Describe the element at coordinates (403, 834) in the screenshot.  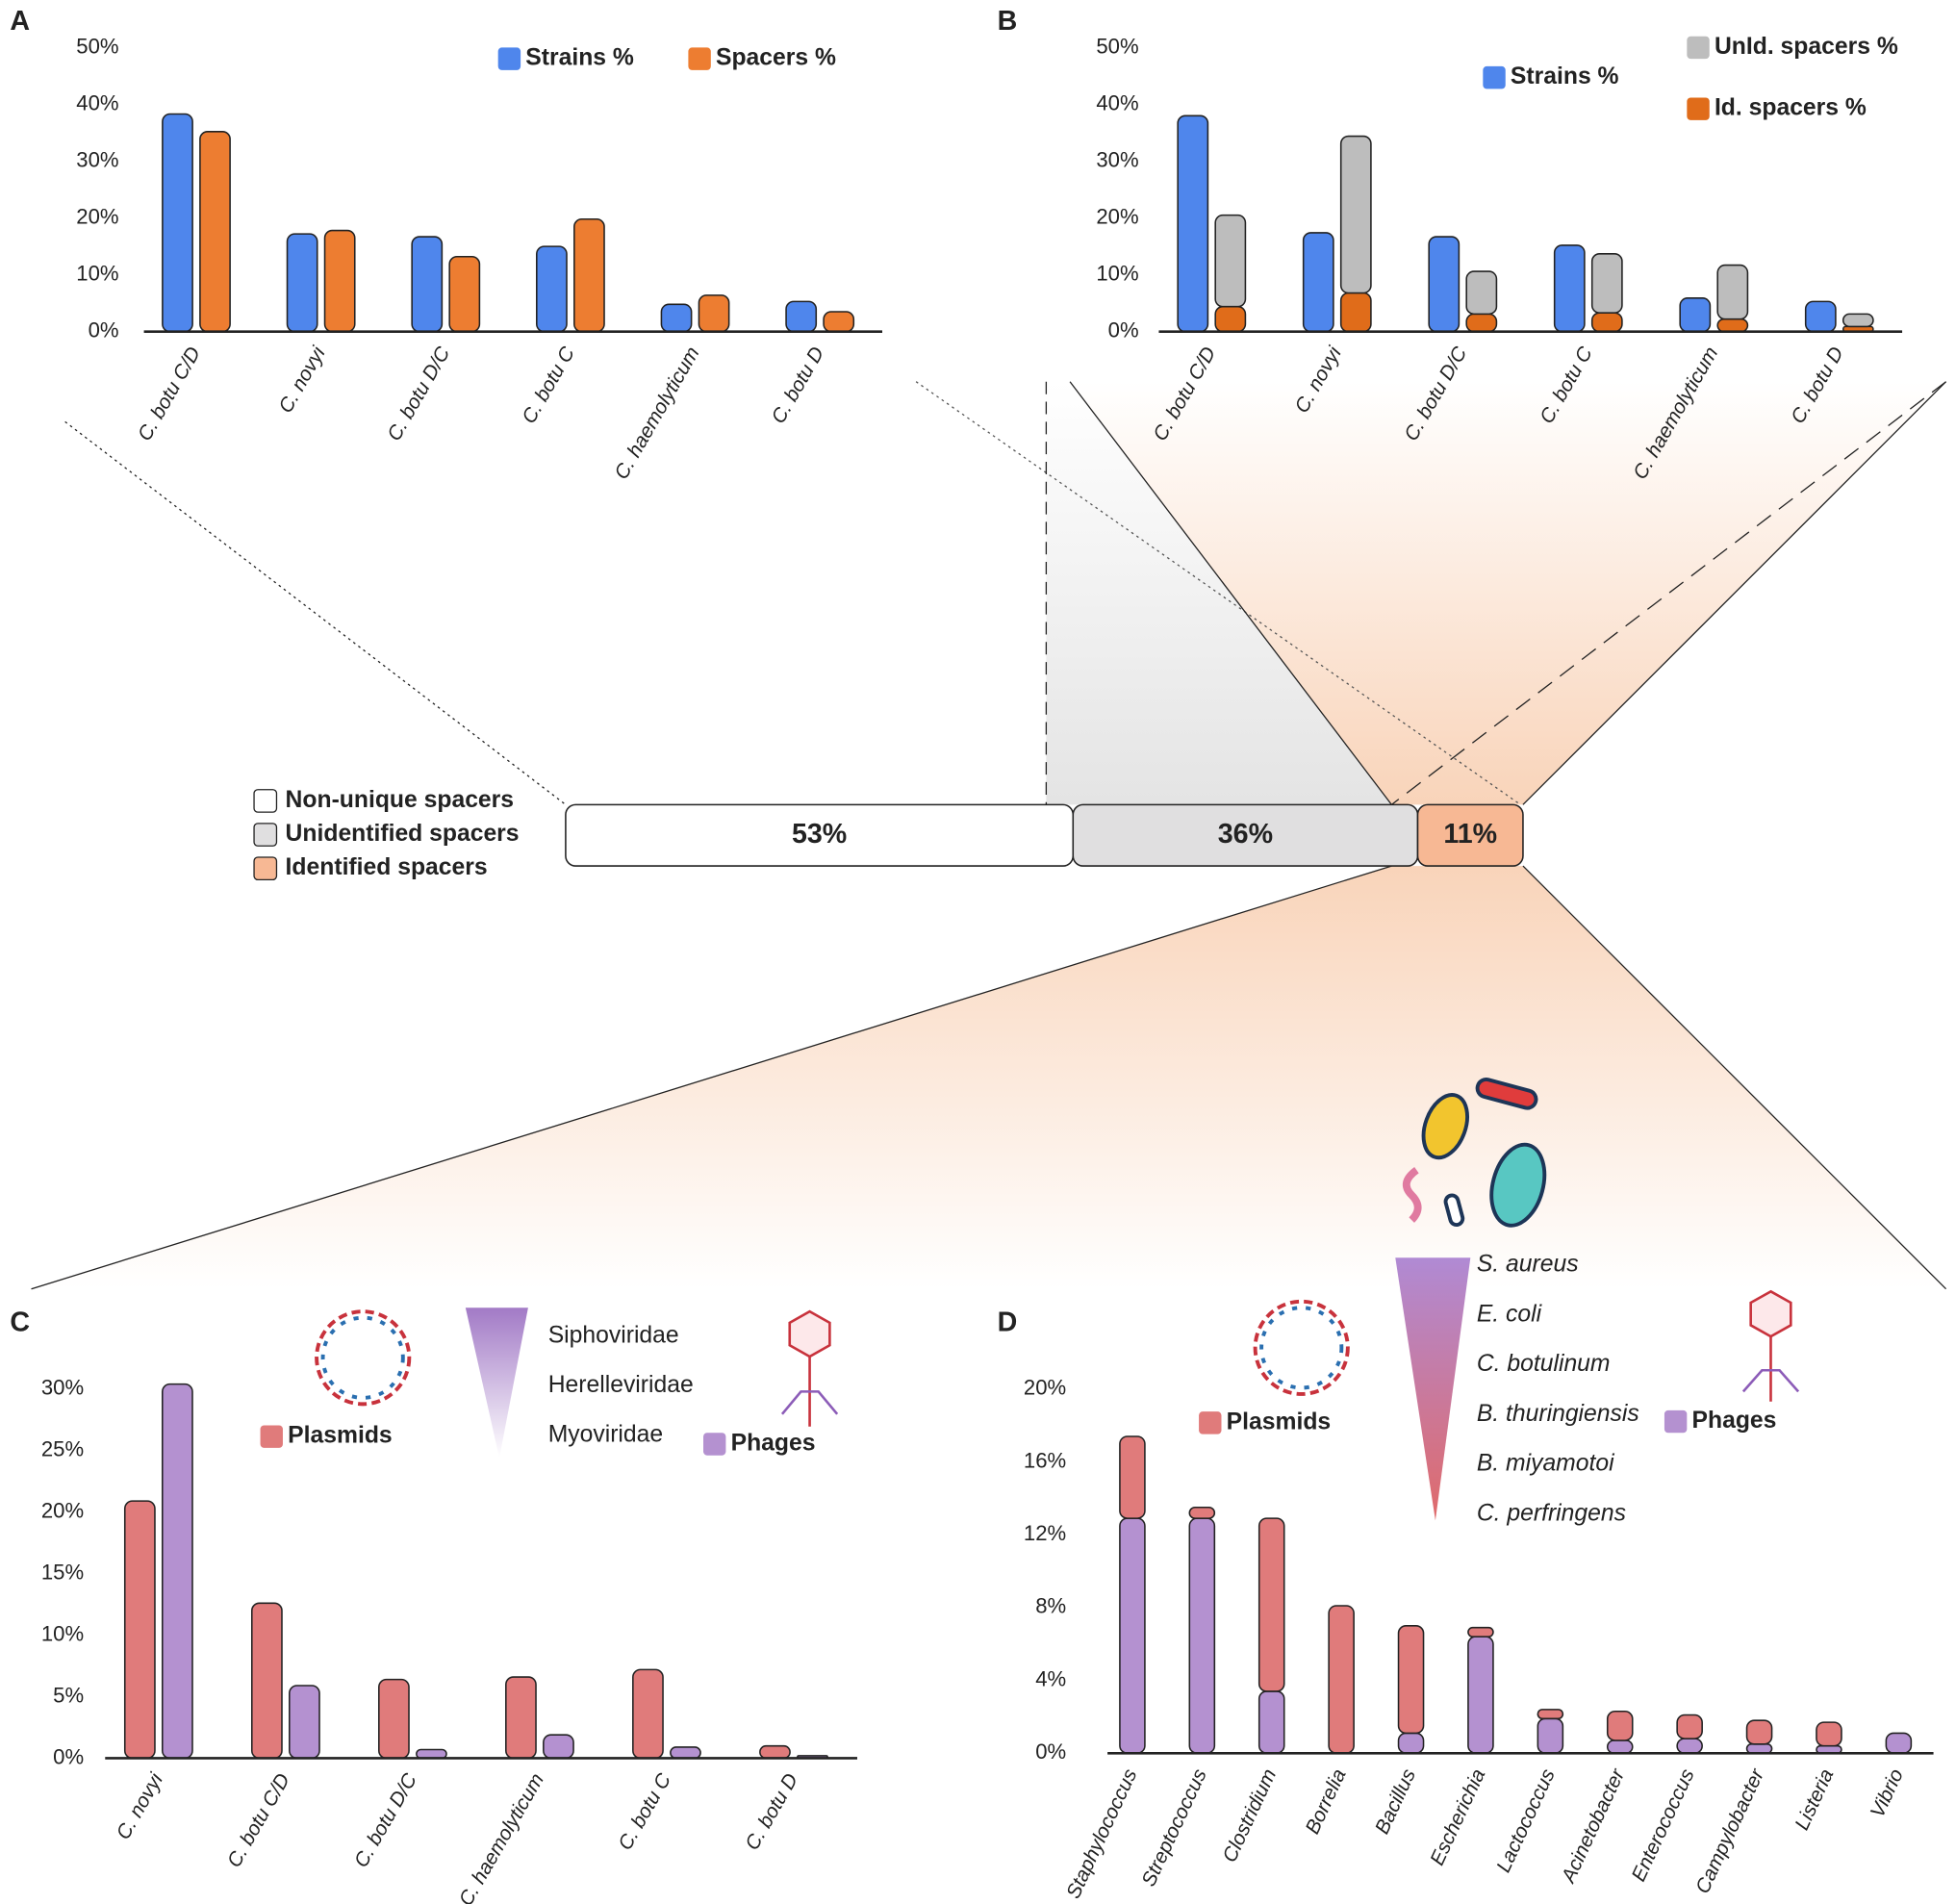
I see `legend-label: Unidentified spacers` at that location.